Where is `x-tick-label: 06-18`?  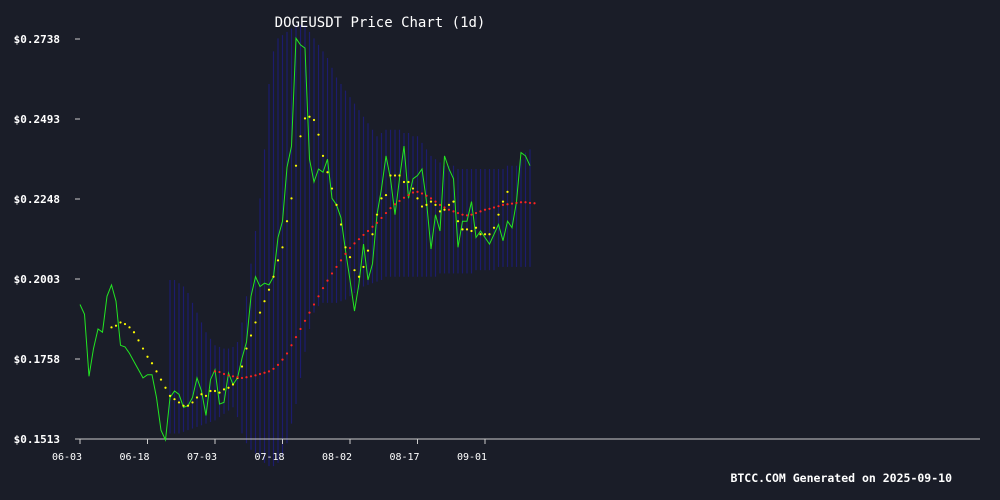 x-tick-label: 06-18 is located at coordinates (134, 457).